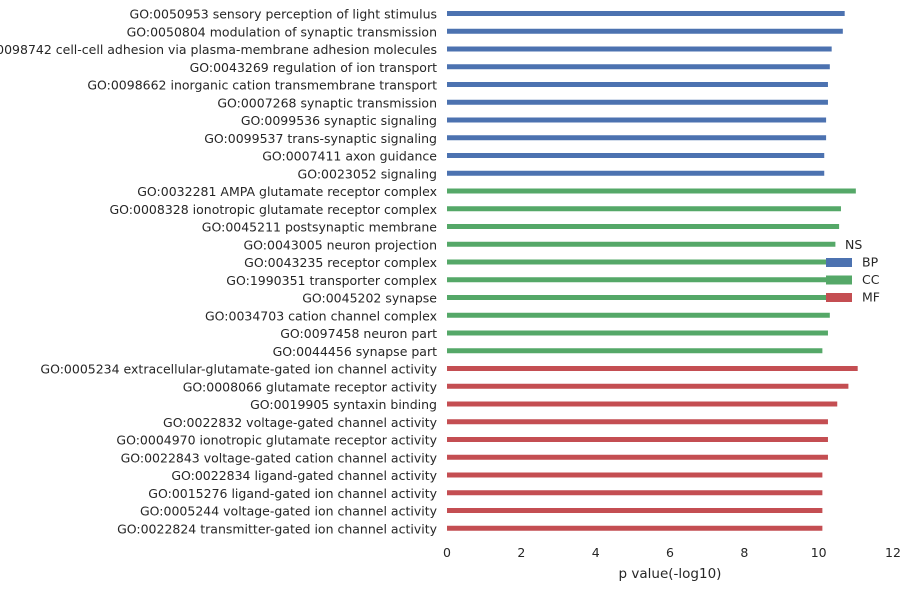  What do you see at coordinates (521, 552) in the screenshot?
I see `x-tick-label: 2` at bounding box center [521, 552].